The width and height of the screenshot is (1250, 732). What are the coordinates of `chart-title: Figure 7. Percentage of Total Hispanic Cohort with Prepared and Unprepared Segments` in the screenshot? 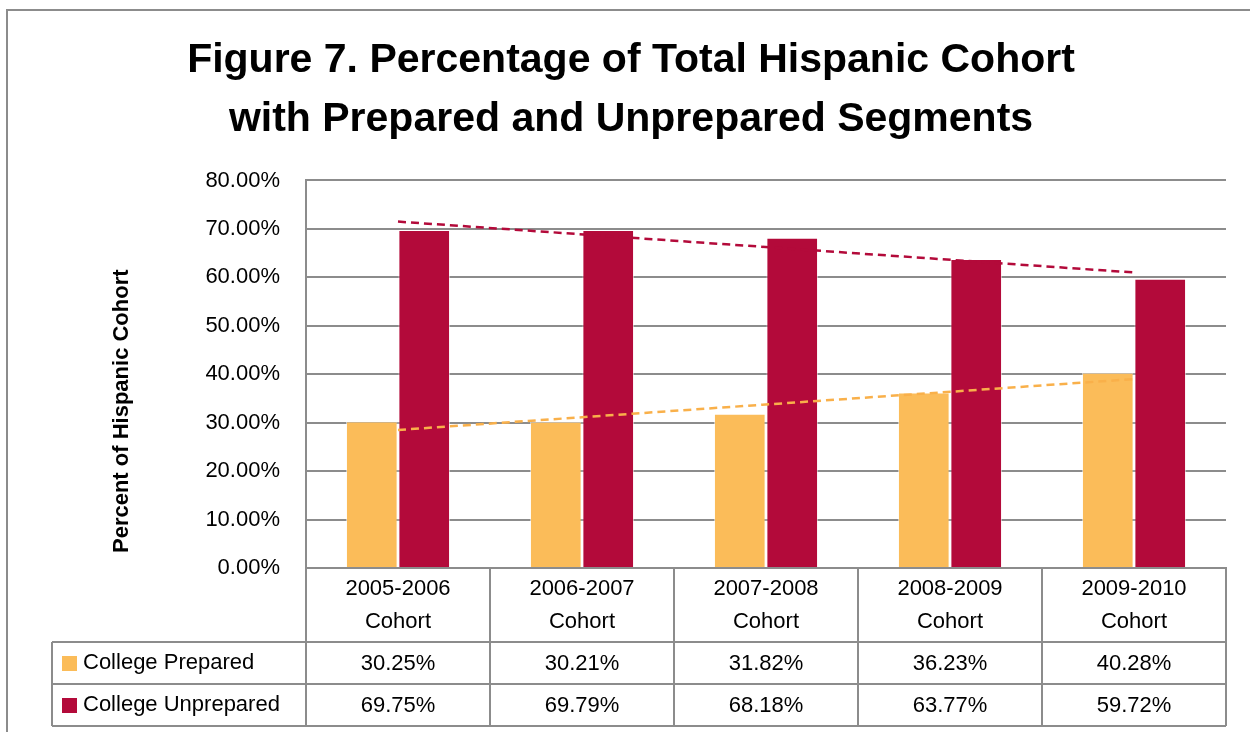 It's located at (631, 87).